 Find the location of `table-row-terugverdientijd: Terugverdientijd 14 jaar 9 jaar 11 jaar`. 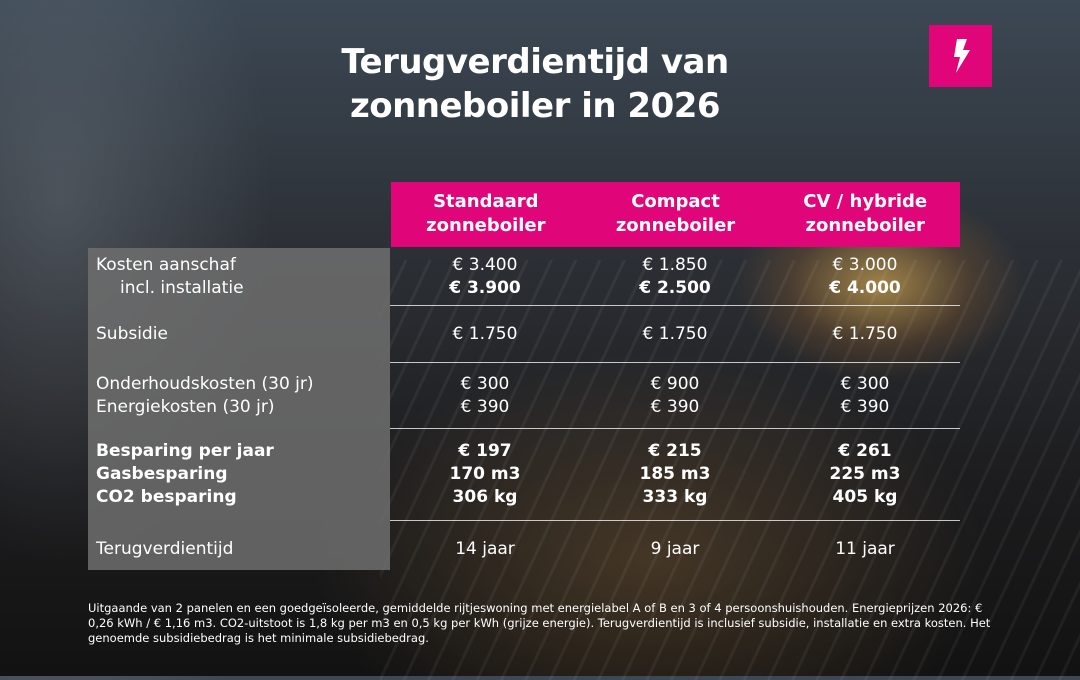

table-row-terugverdientijd: Terugverdientijd 14 jaar 9 jaar 11 jaar is located at coordinates (495, 548).